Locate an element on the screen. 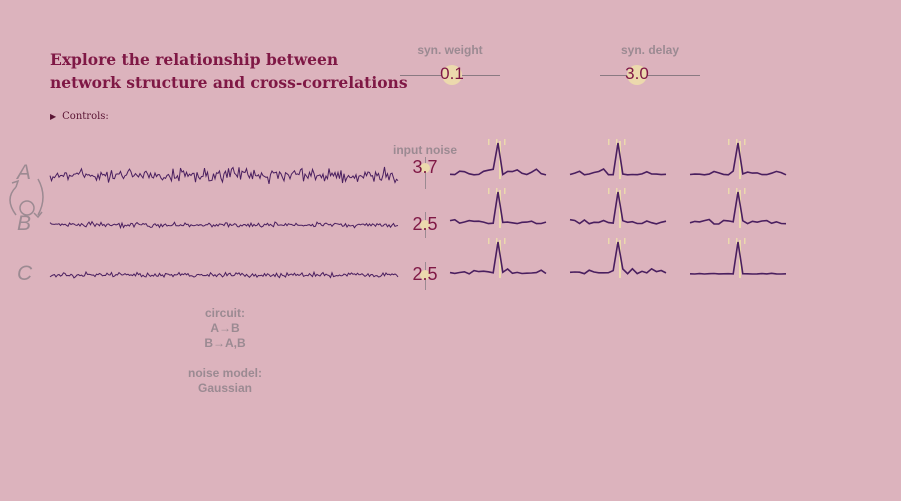 Image resolution: width=901 pixels, height=501 pixels. syn-delay-value: 3.0 is located at coordinates (637, 73).